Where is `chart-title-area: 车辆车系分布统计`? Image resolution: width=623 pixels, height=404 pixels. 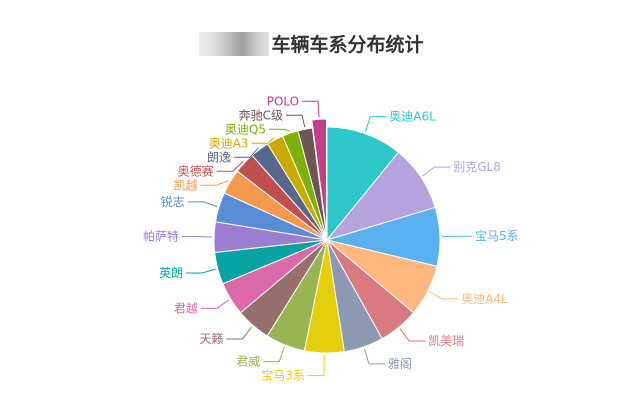
chart-title-area: 车辆车系分布统计 is located at coordinates (311, 43).